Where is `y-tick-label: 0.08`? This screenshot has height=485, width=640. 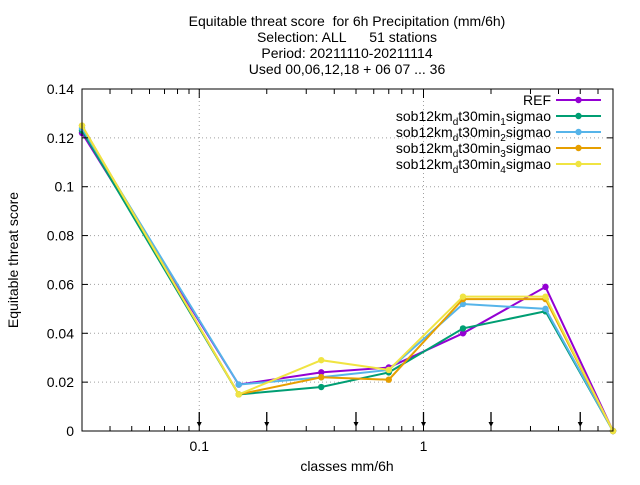 y-tick-label: 0.08 is located at coordinates (60, 236).